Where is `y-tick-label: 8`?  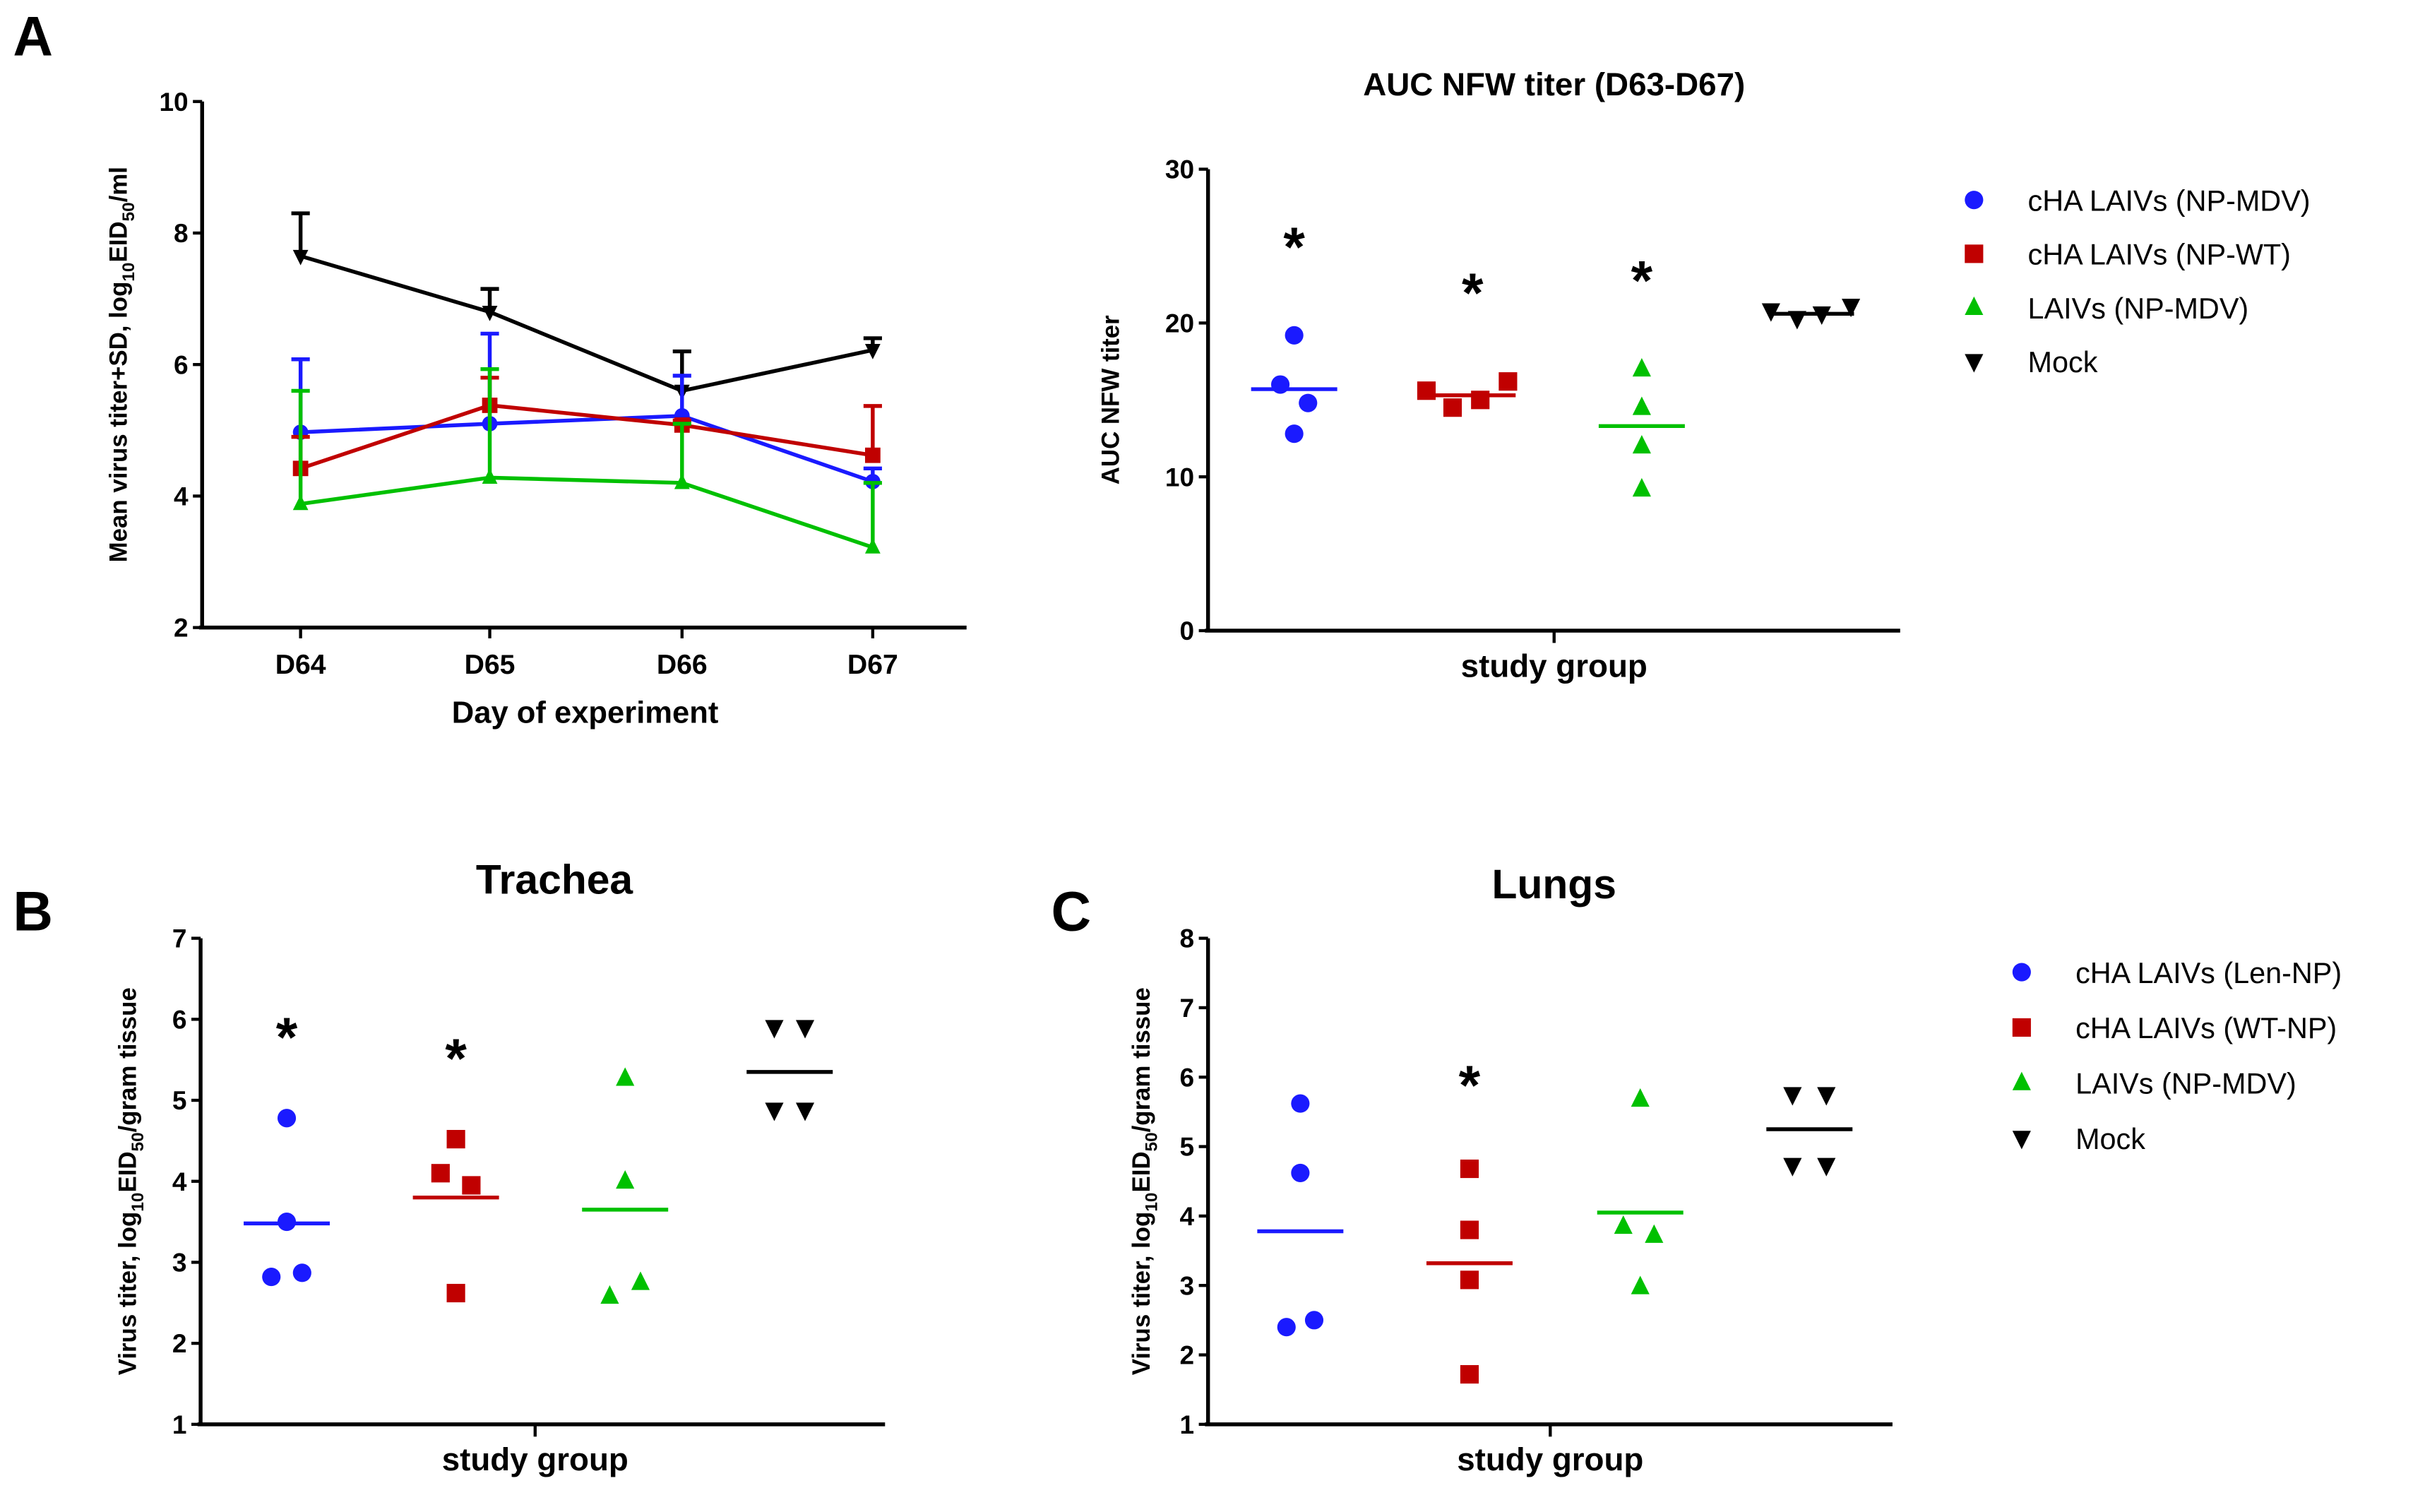
y-tick-label: 8 is located at coordinates (182, 233).